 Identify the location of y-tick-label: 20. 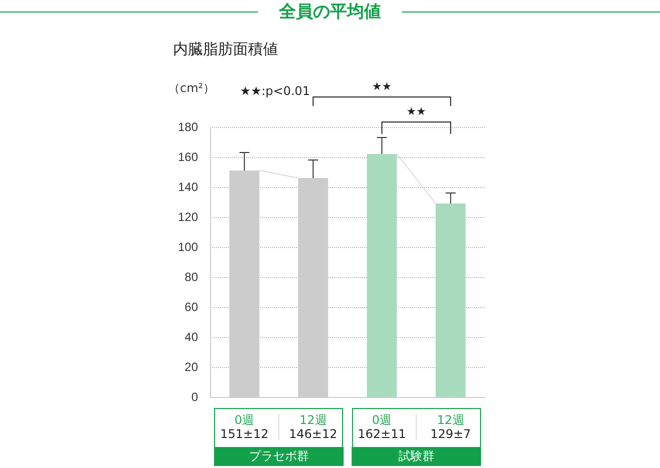
(191, 367).